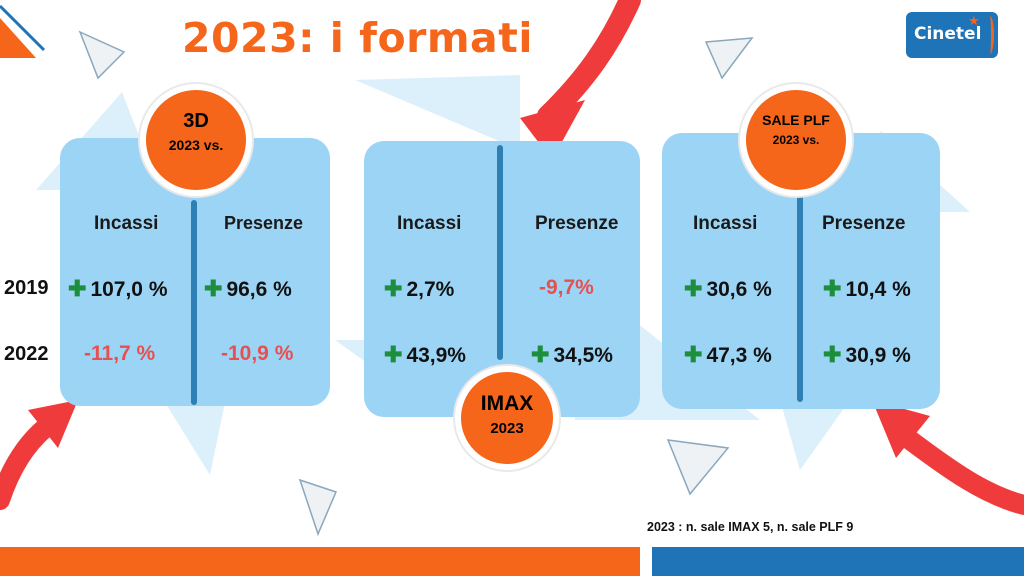 Image resolution: width=1024 pixels, height=576 pixels. I want to click on panel-plf-col-incassi: Incassi, so click(725, 223).